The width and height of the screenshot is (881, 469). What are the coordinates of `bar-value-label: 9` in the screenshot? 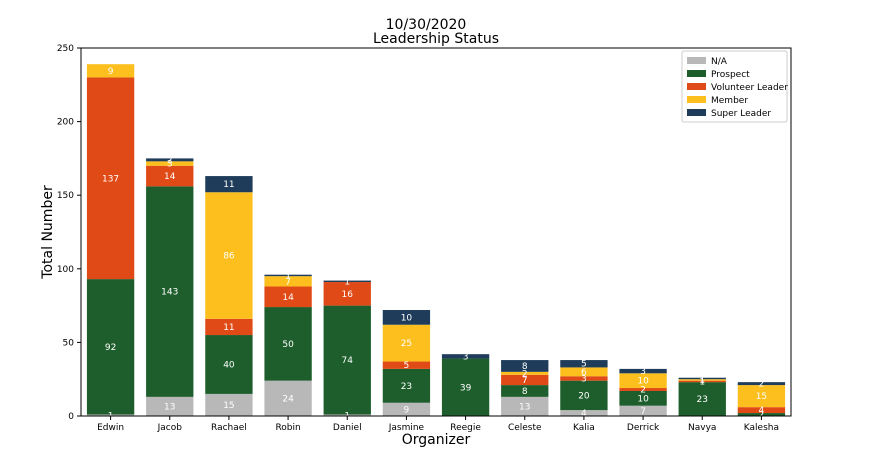 It's located at (407, 410).